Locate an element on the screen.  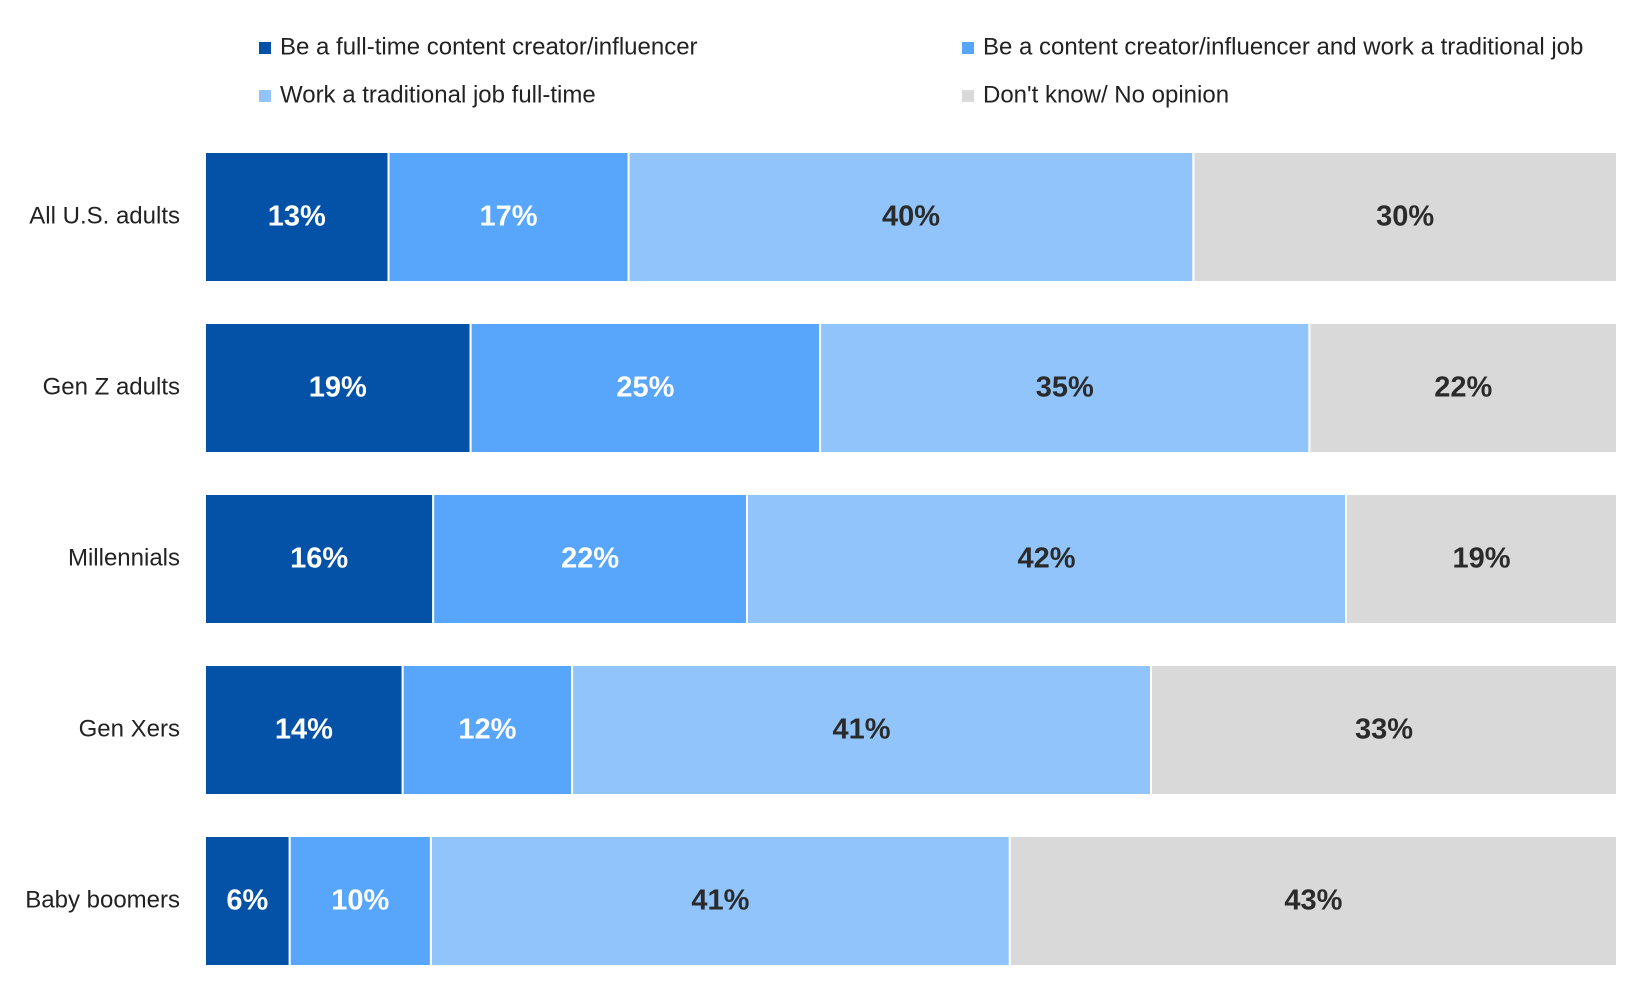
data-label: 12% is located at coordinates (487, 730).